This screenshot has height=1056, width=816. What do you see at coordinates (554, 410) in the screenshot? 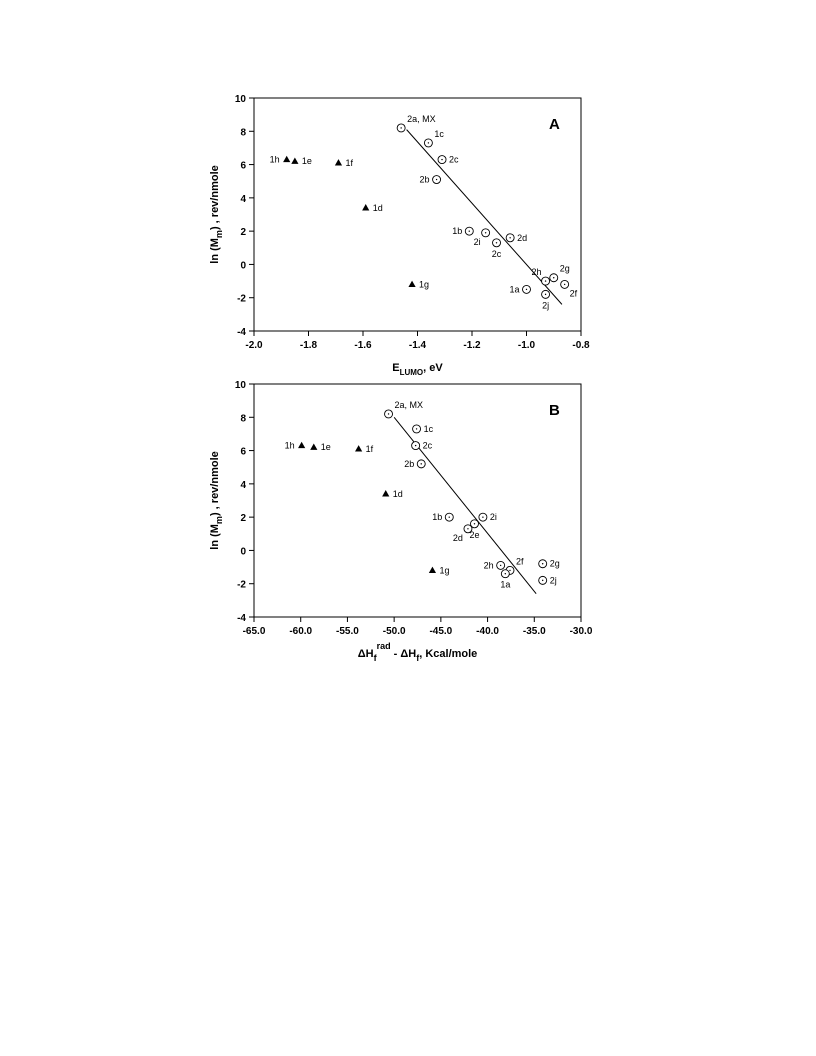
I see `panel-label: B` at bounding box center [554, 410].